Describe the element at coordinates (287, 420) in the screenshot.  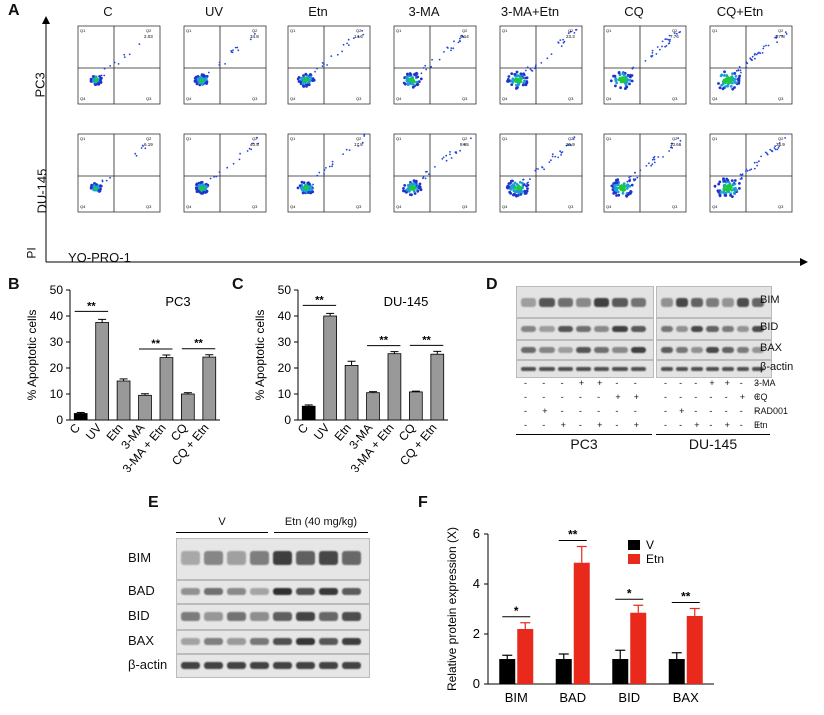
I see `c-ytick-label: 0` at that location.